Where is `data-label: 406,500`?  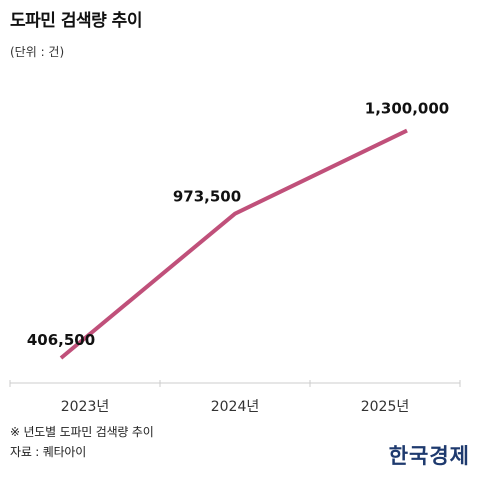 data-label: 406,500 is located at coordinates (61, 340).